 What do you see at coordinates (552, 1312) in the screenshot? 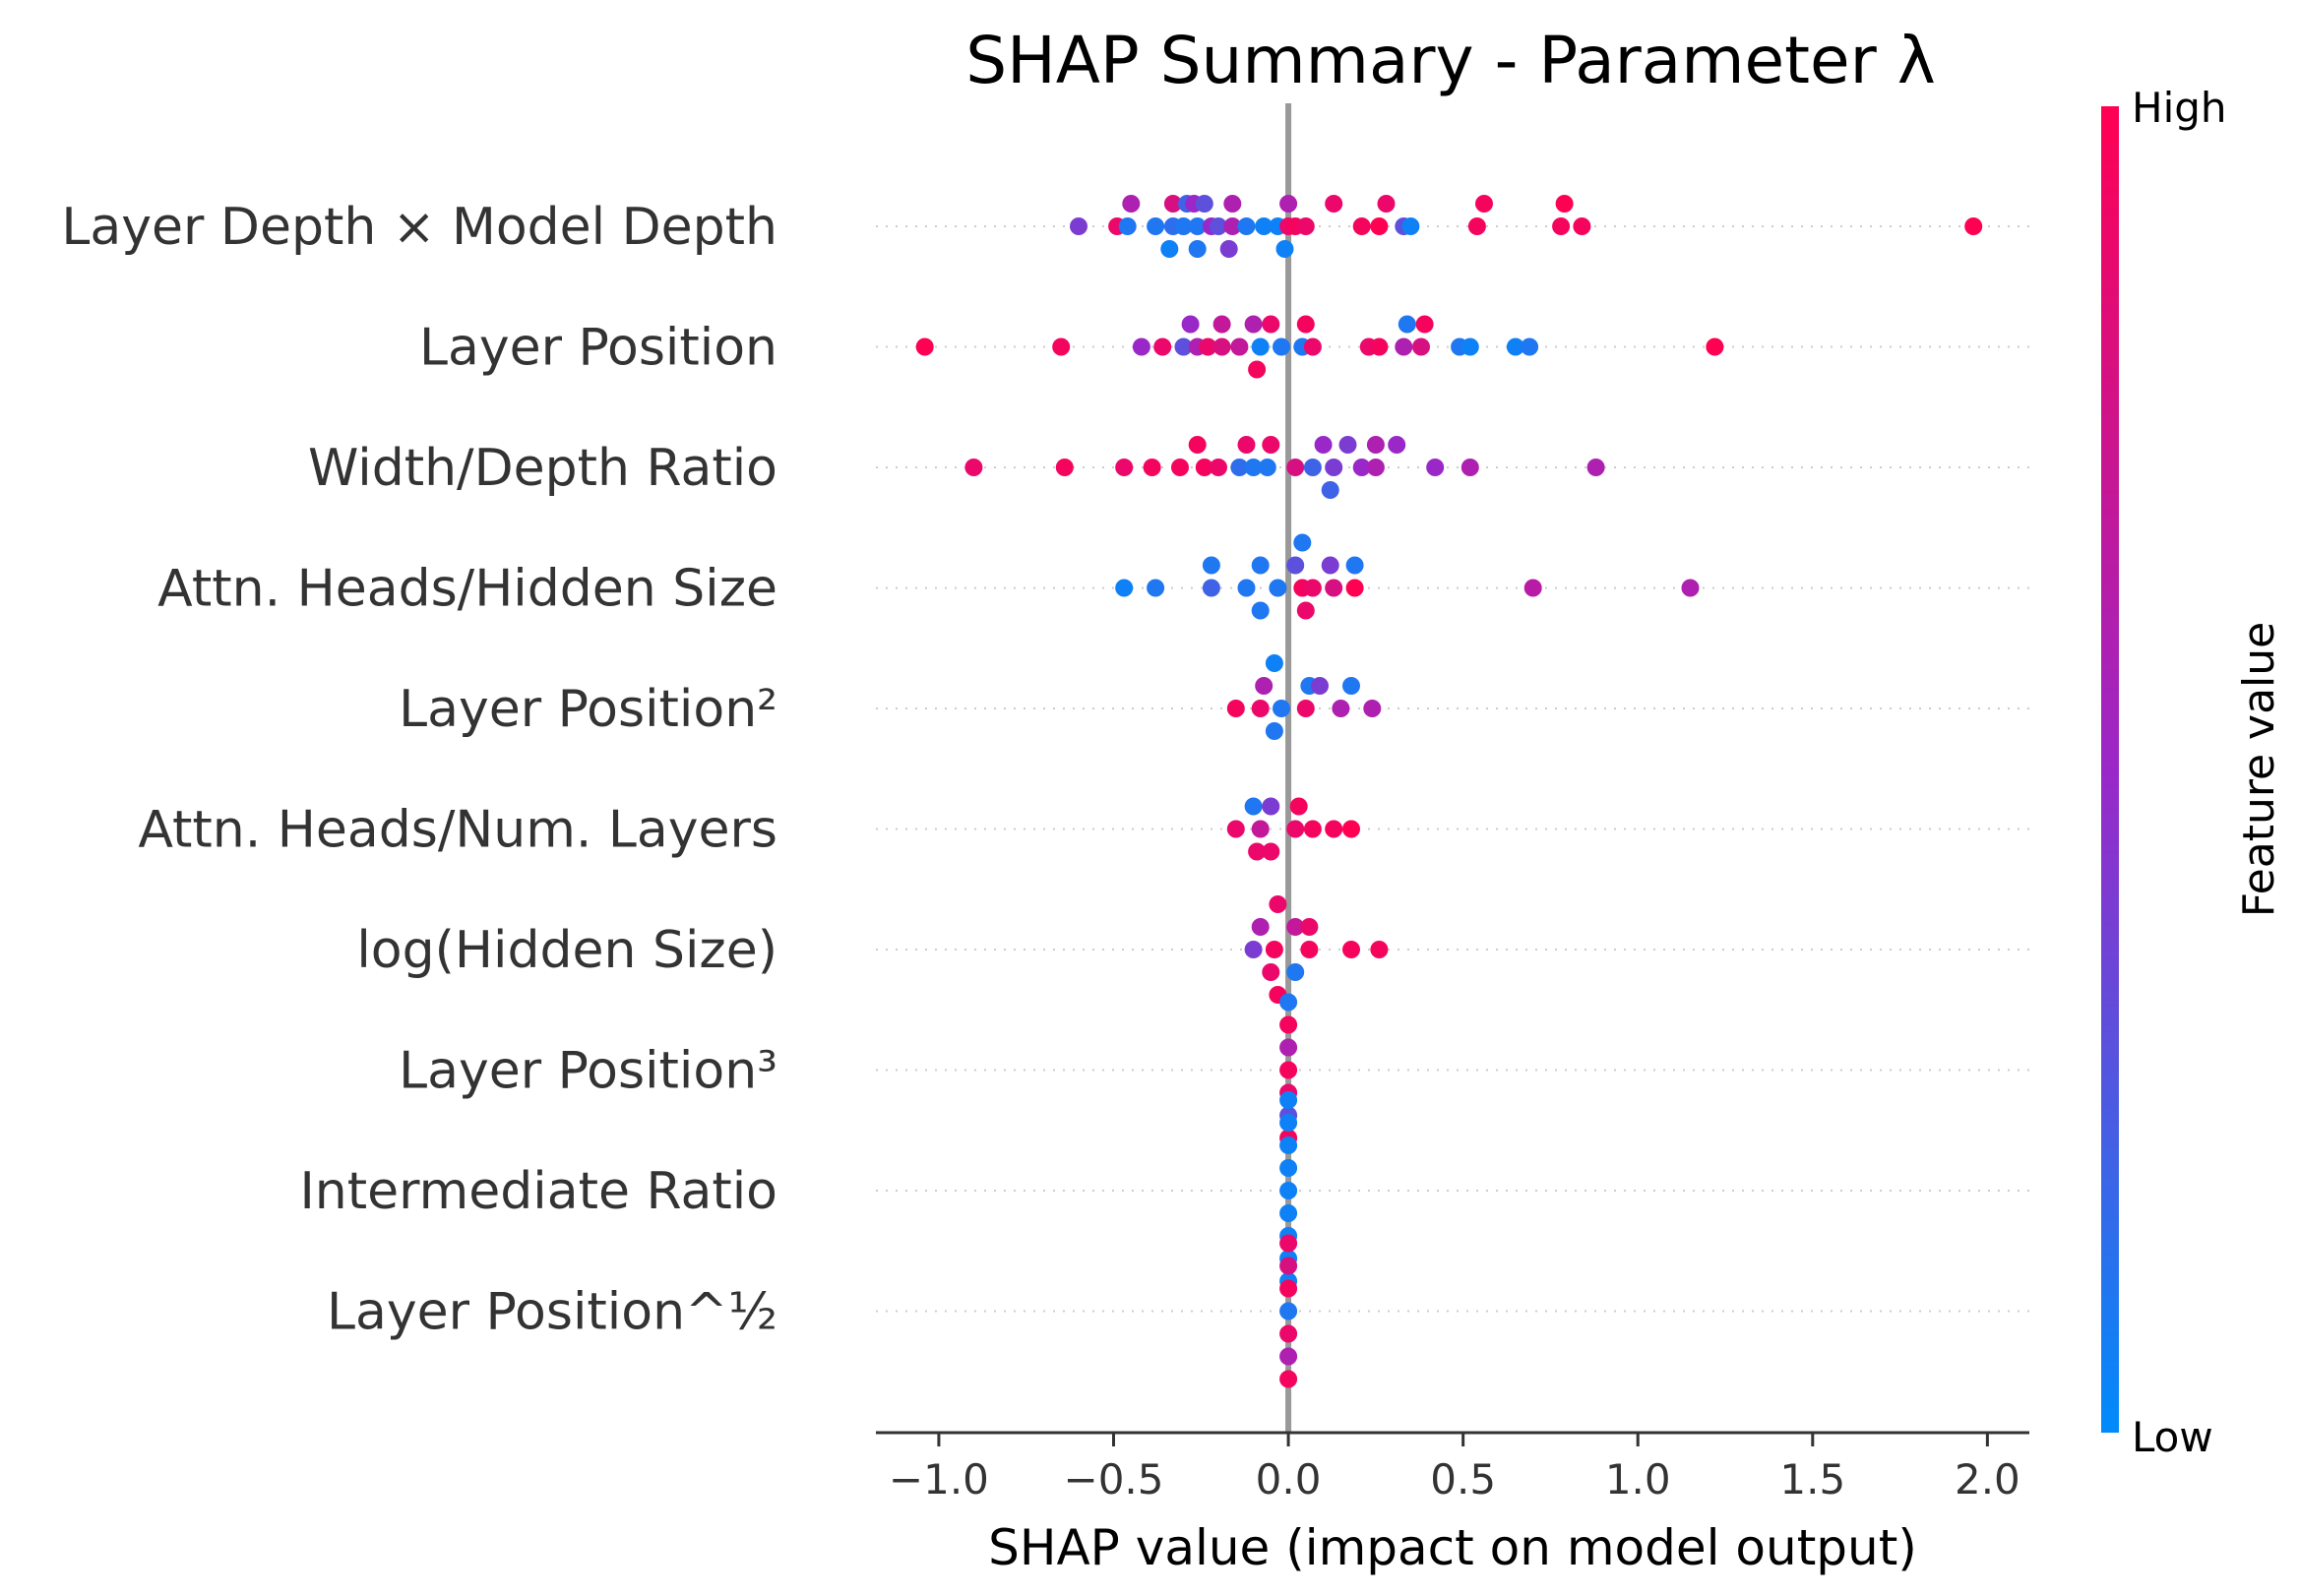
I see `feature-label: Layer Position^½` at bounding box center [552, 1312].